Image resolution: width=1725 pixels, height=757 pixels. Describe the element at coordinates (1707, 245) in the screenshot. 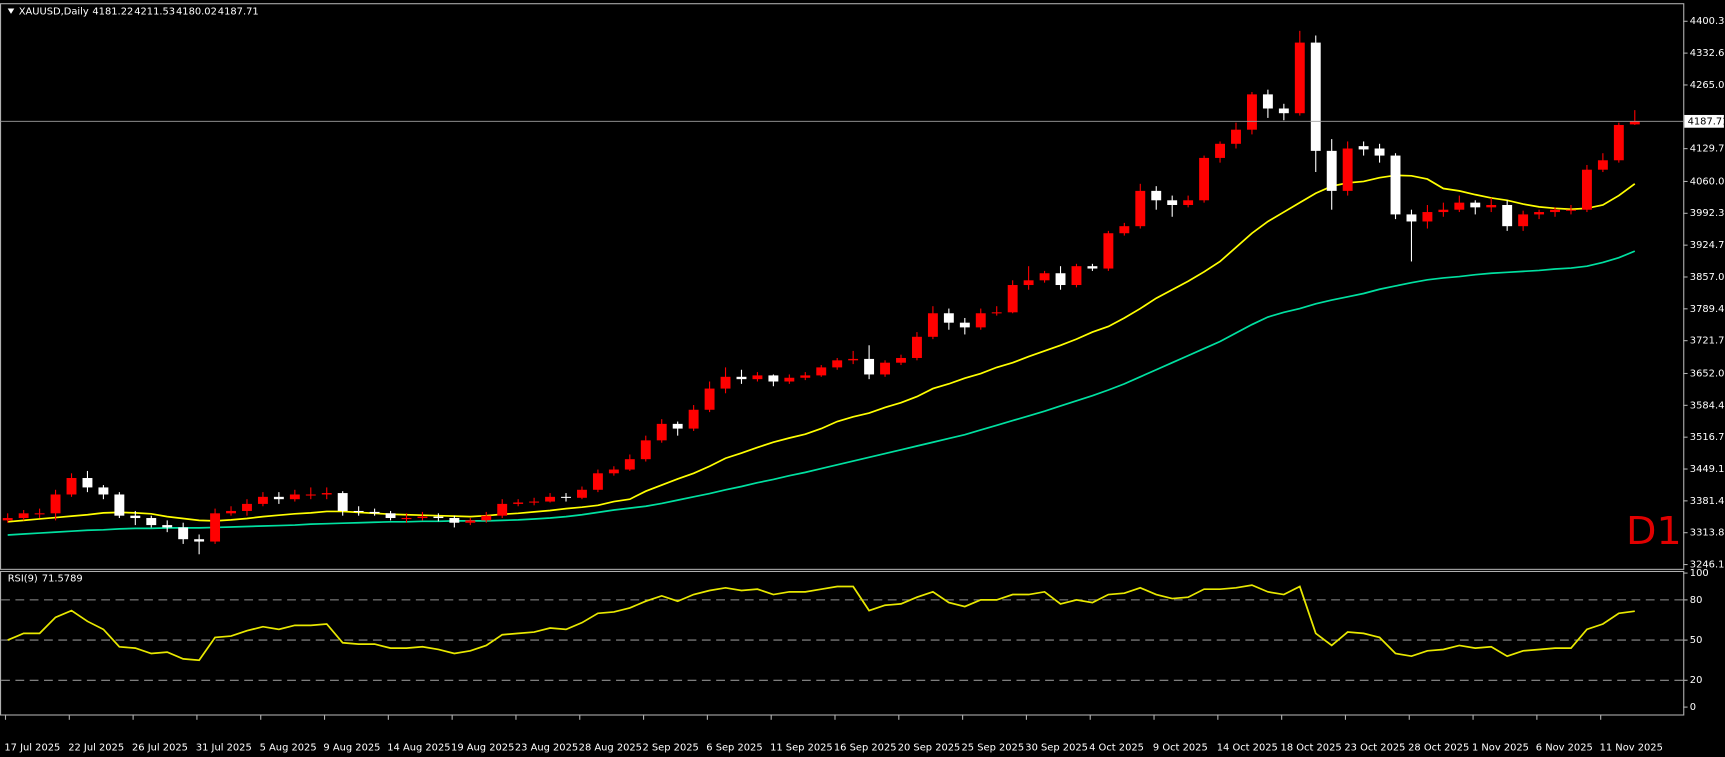

I see `y-tick-label: 3924.70` at that location.